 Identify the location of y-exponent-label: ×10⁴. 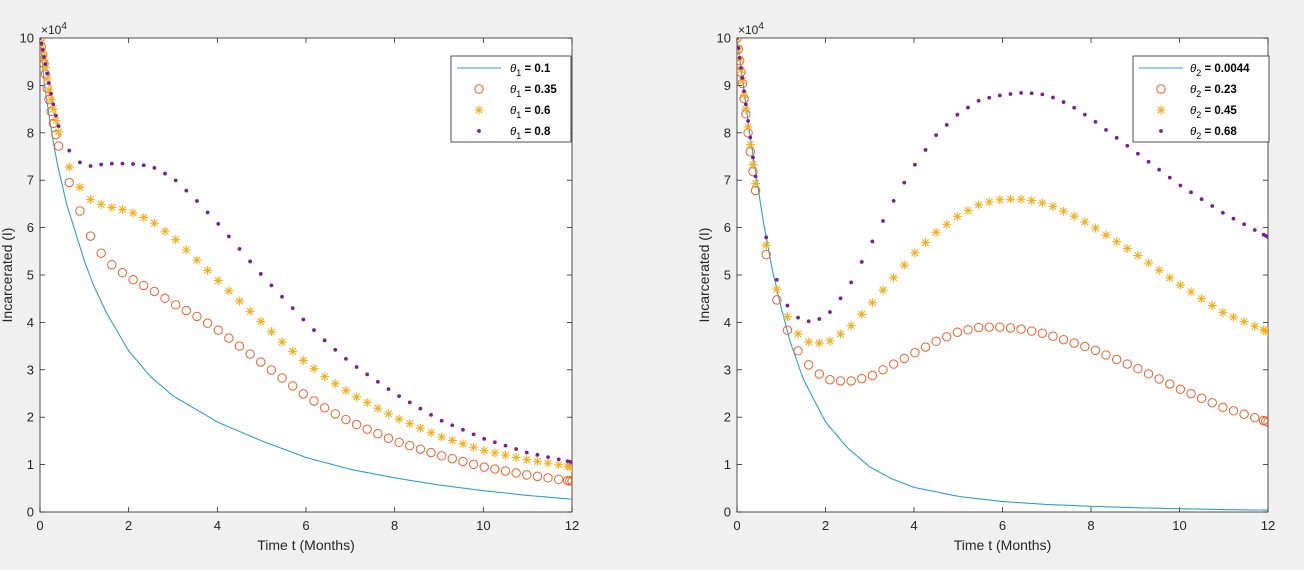
(751, 29).